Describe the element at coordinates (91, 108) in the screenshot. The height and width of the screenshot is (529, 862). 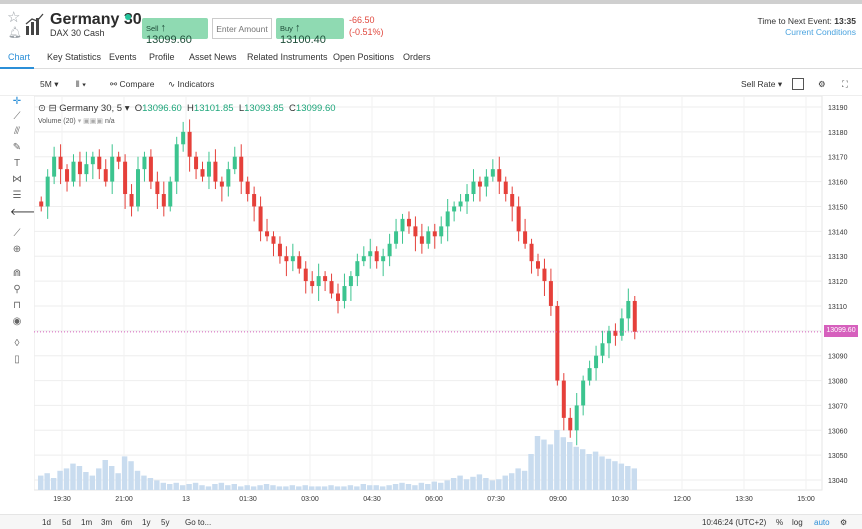
I see `legend-name: Germany 30, 5` at that location.